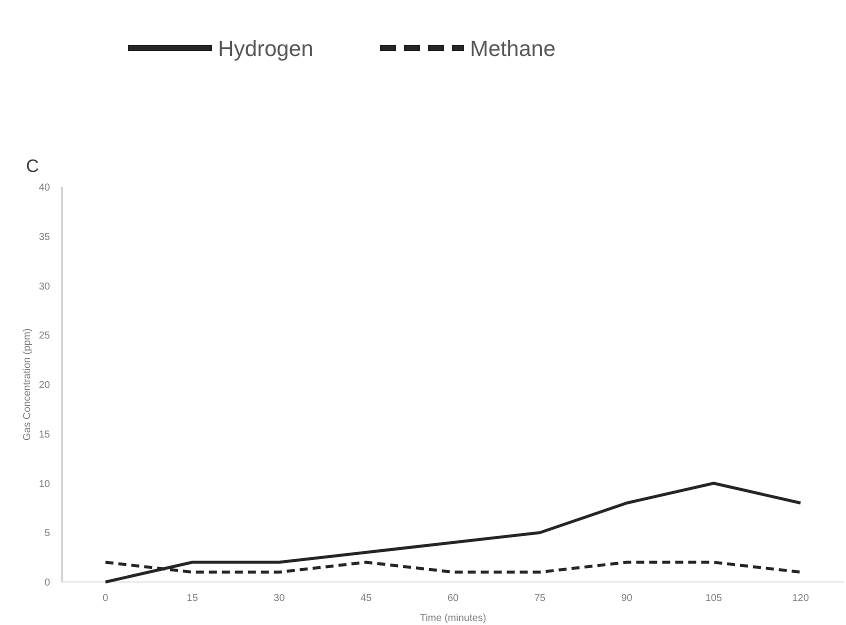 The image size is (846, 625). I want to click on legend-label: Methane, so click(513, 48).